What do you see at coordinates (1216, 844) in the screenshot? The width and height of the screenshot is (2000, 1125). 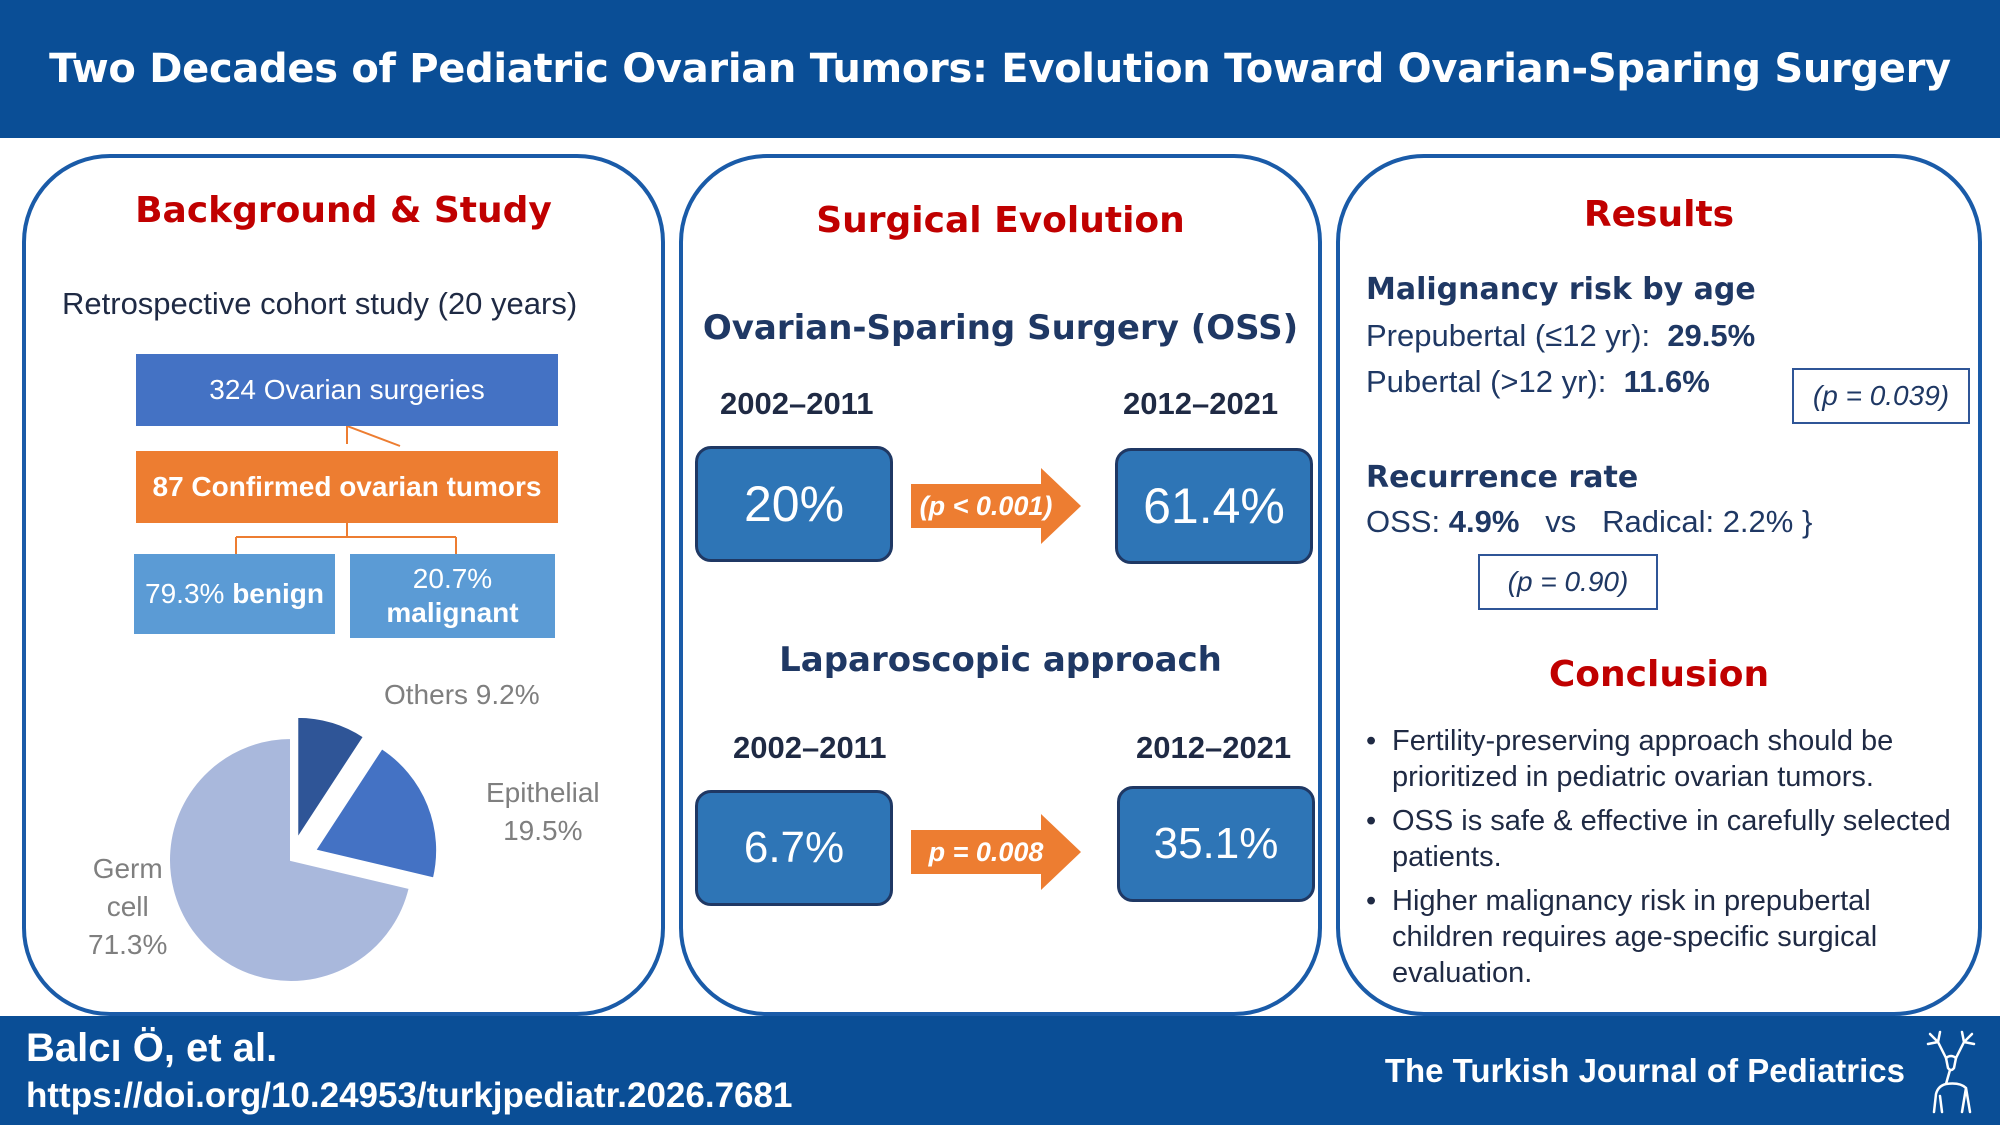 I see `lap-value-b-box: 35.1%` at bounding box center [1216, 844].